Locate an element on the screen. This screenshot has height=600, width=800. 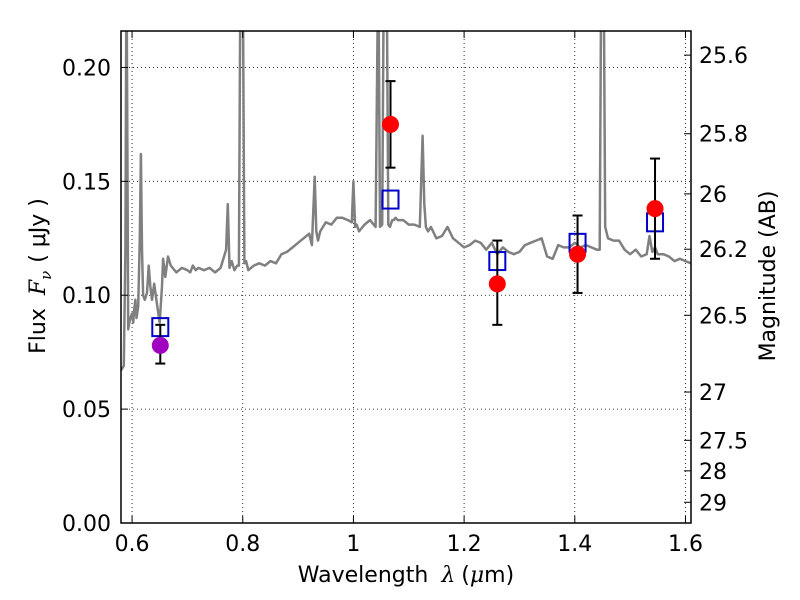
y2-tick-label: 27 is located at coordinates (713, 393).